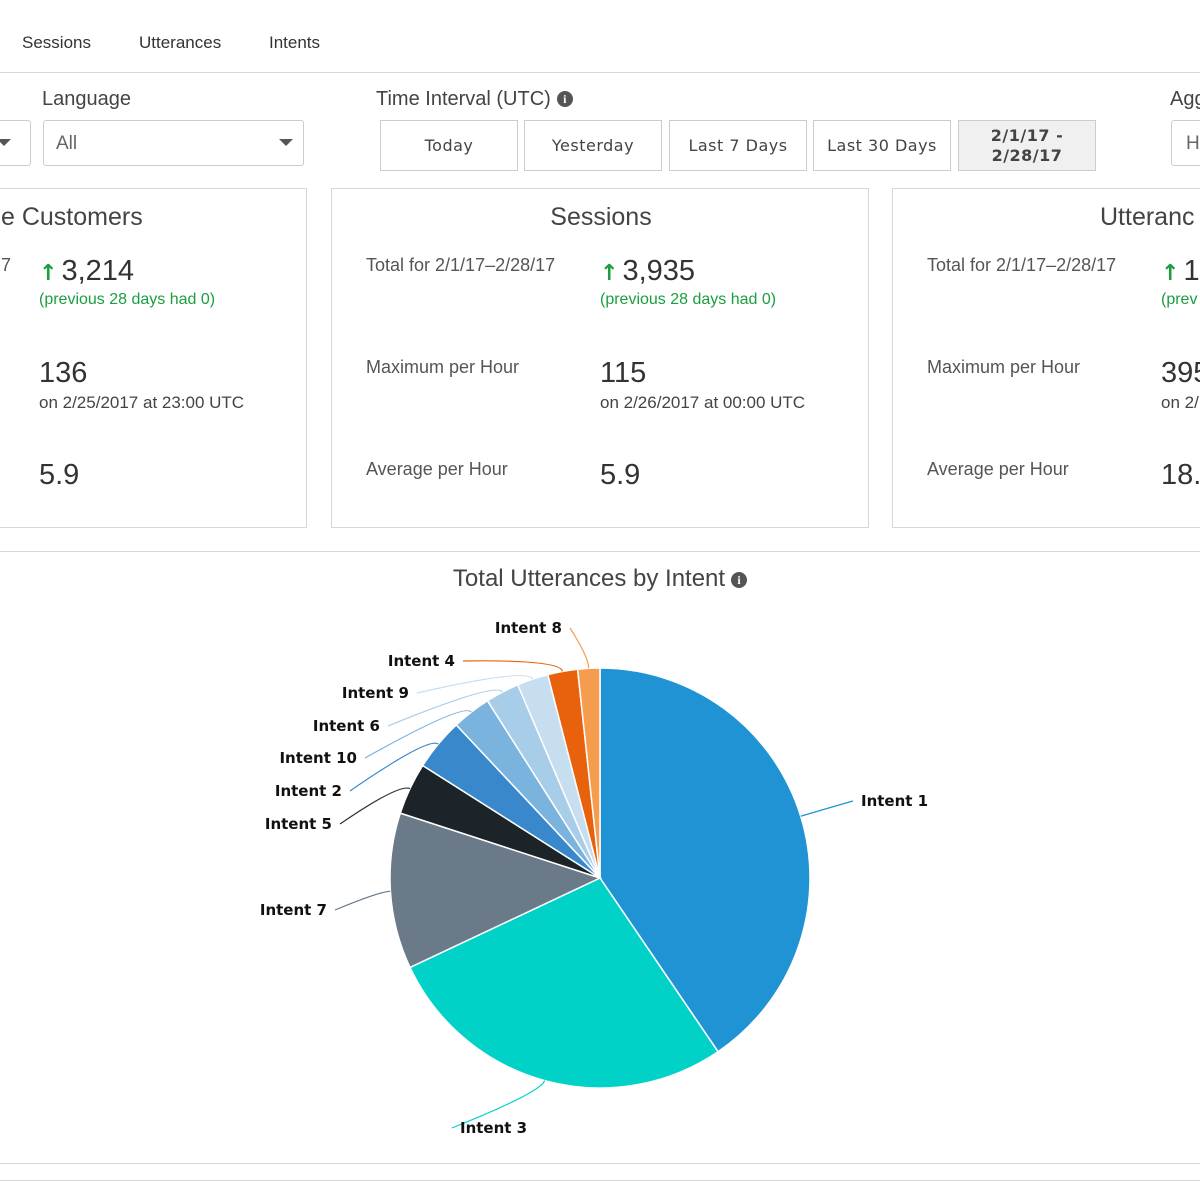 This screenshot has width=1200, height=1200. What do you see at coordinates (449, 145) in the screenshot?
I see `time-today-button: Today` at bounding box center [449, 145].